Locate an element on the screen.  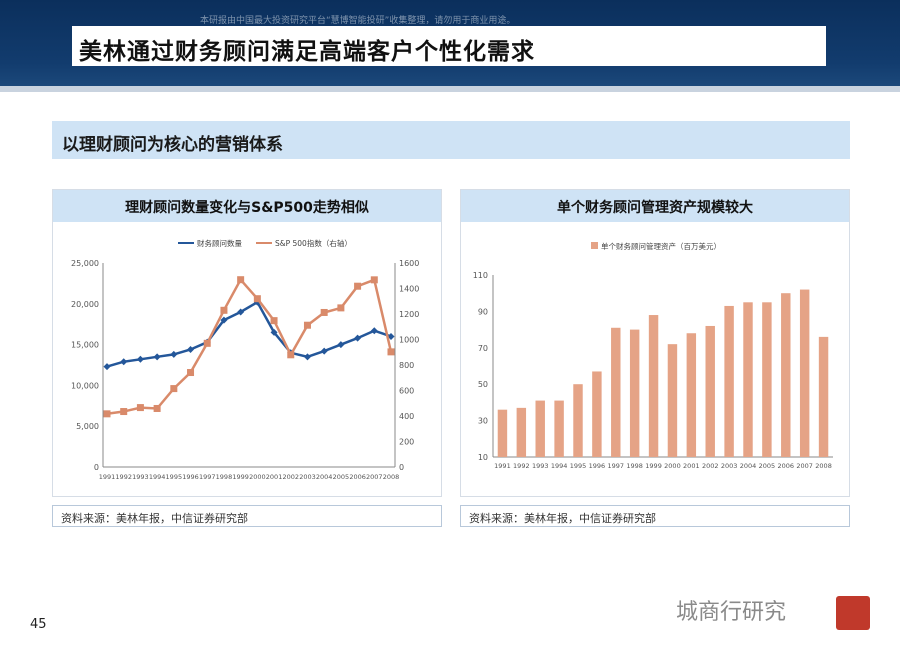
x-tick-label: 1995 is located at coordinates (578, 466).